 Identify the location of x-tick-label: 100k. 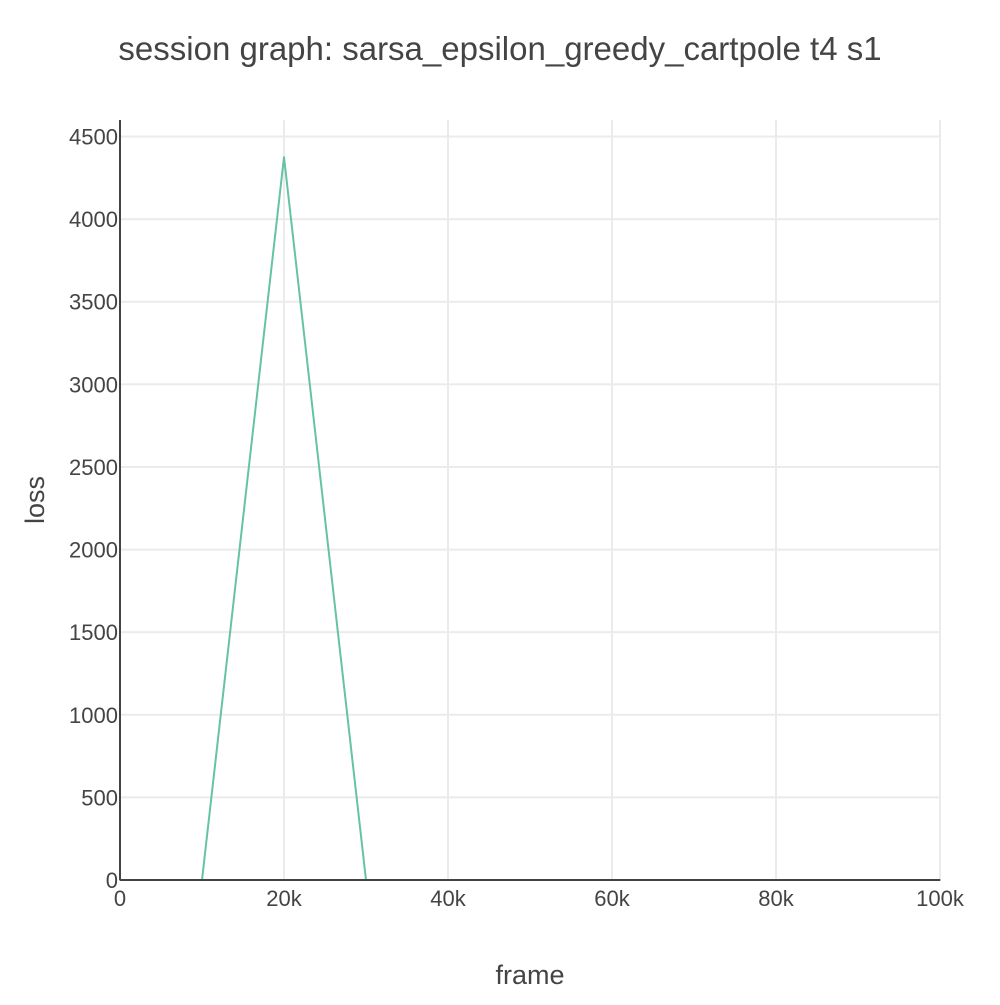
(940, 898).